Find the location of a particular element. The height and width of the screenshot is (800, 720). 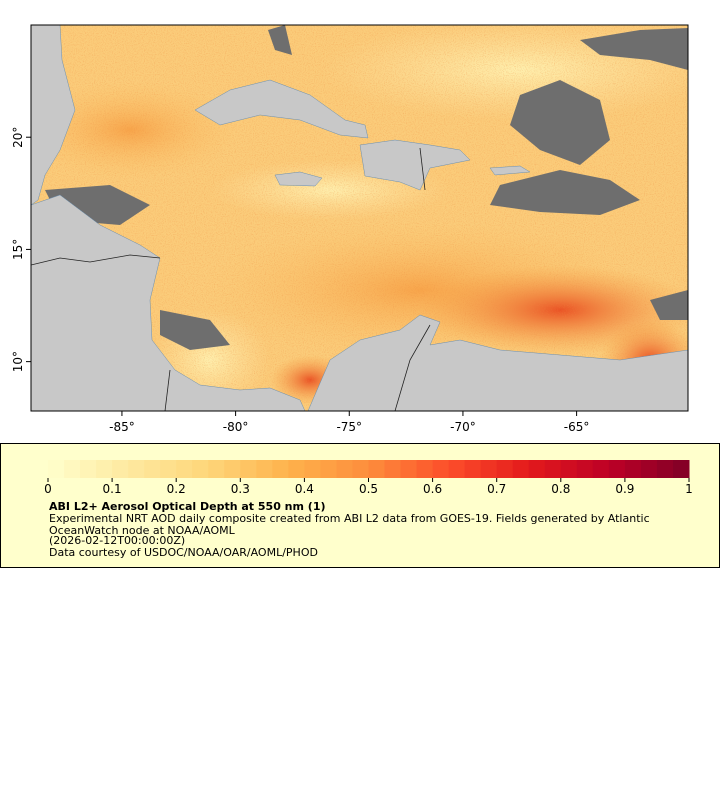

colorbar-tick-label: 0.5 is located at coordinates (368, 489).